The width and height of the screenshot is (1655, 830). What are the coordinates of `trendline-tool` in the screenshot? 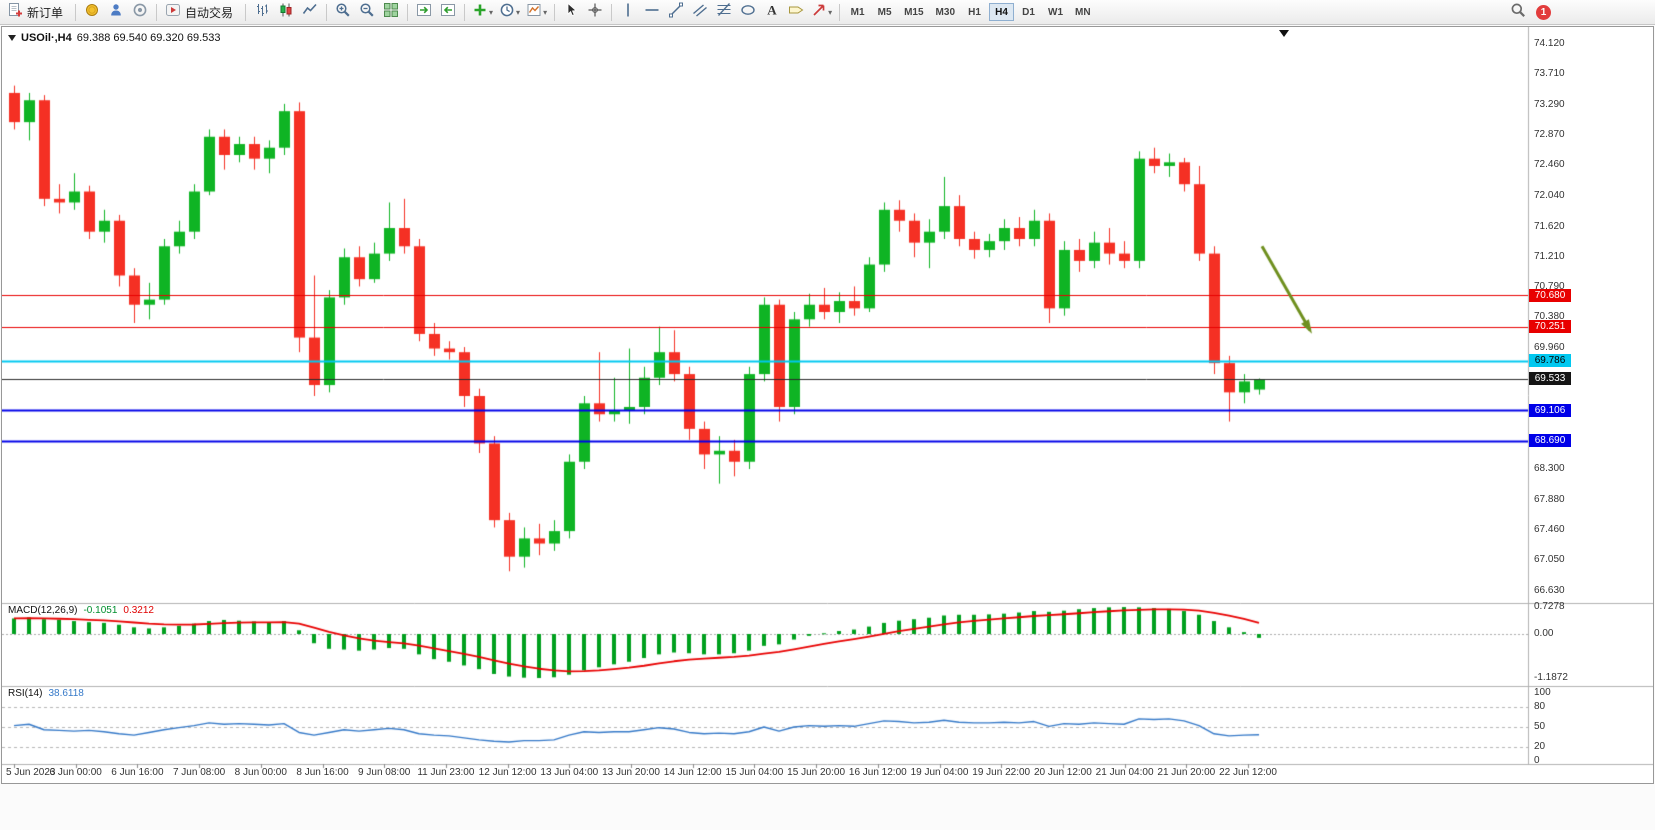 It's located at (676, 12).